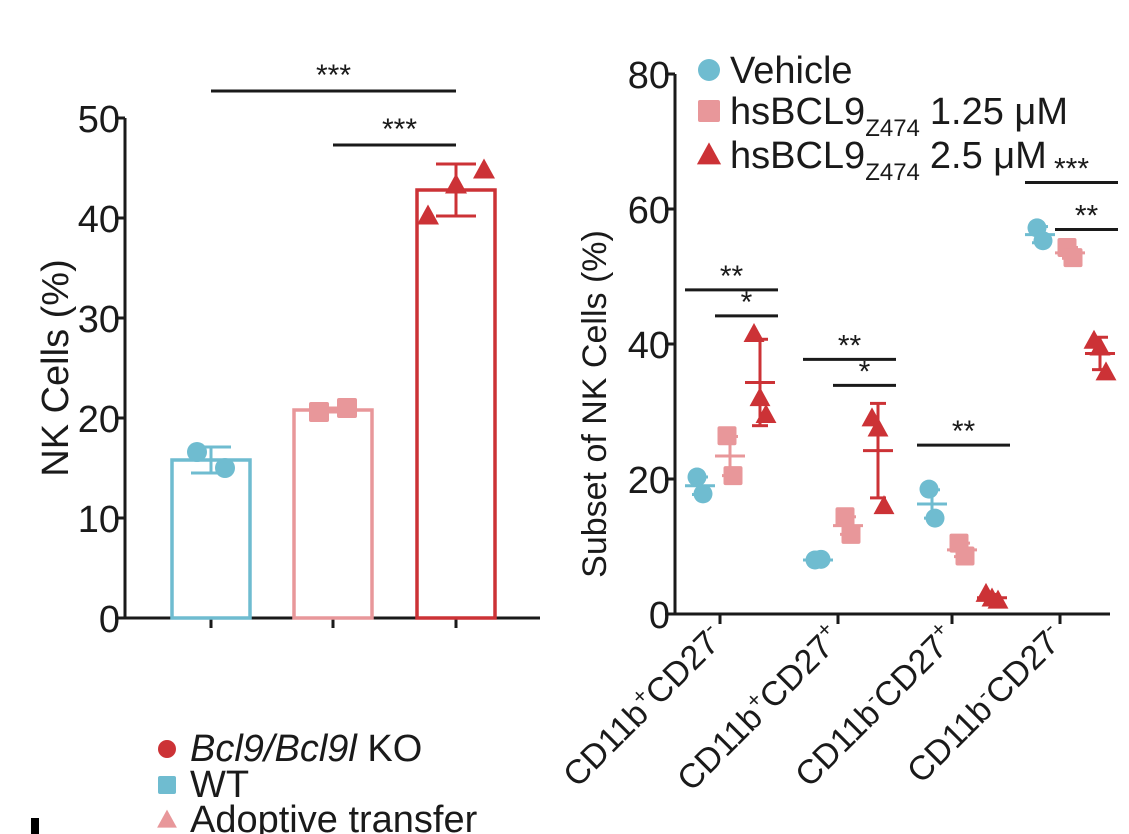  I want to click on legend-label: WT, so click(219, 785).